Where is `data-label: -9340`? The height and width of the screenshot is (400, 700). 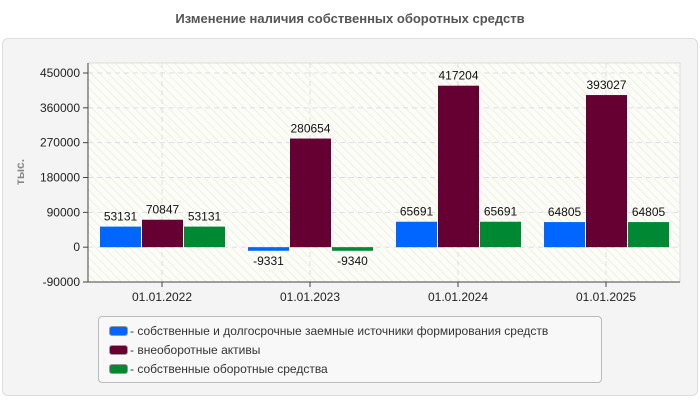 data-label: -9340 is located at coordinates (352, 261).